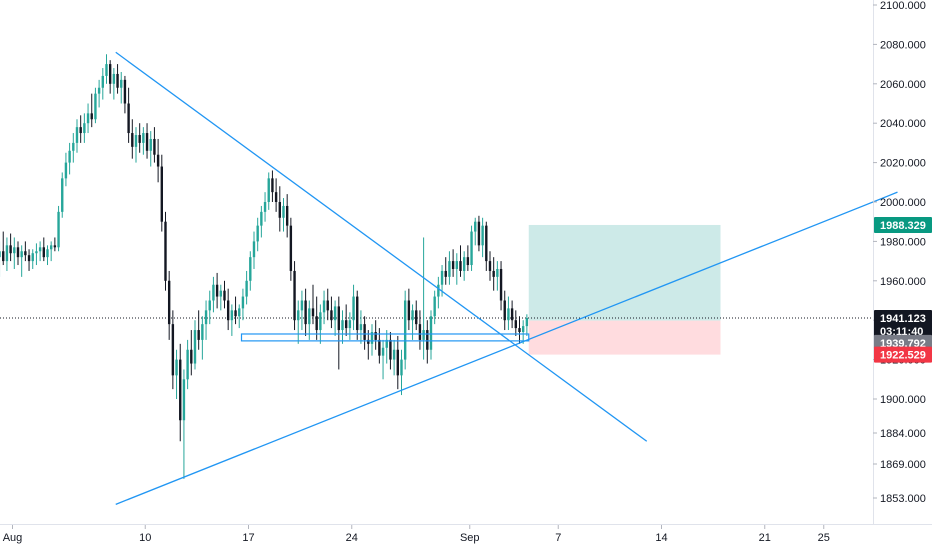 The image size is (932, 550). Describe the element at coordinates (416, 534) in the screenshot. I see `time-axis: Aug 10 17 24 Sep 7 14 21 25` at that location.